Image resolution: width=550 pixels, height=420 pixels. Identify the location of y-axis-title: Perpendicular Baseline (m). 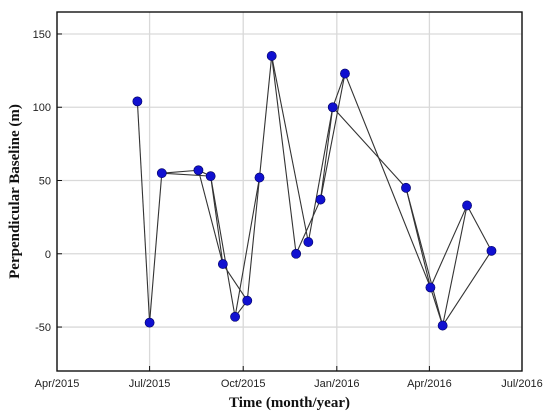
(15, 191).